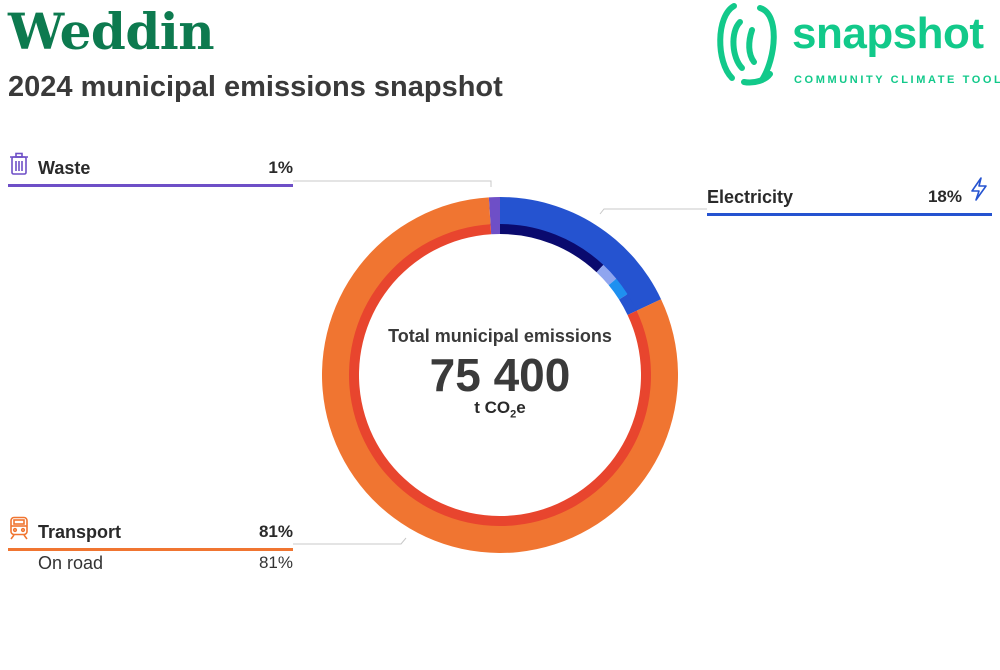 The image size is (1000, 670). Describe the element at coordinates (111, 31) in the screenshot. I see `page-title: Weddin` at that location.